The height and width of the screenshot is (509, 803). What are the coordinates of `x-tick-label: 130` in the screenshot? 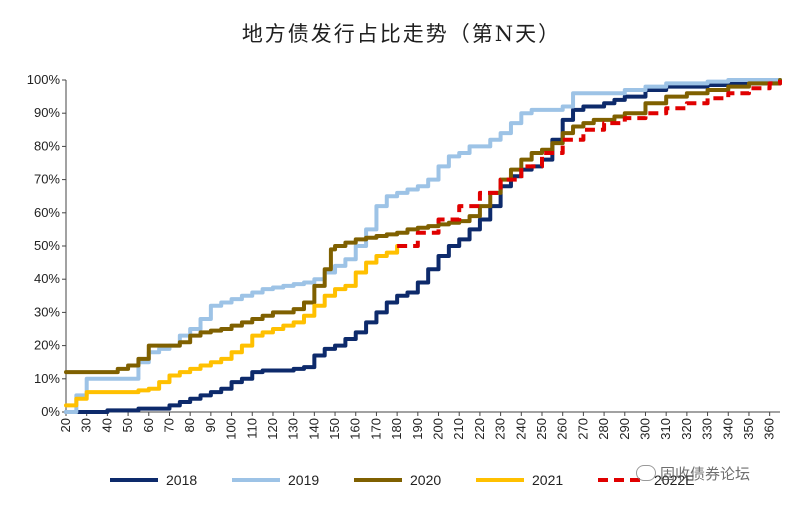 It's located at (293, 429).